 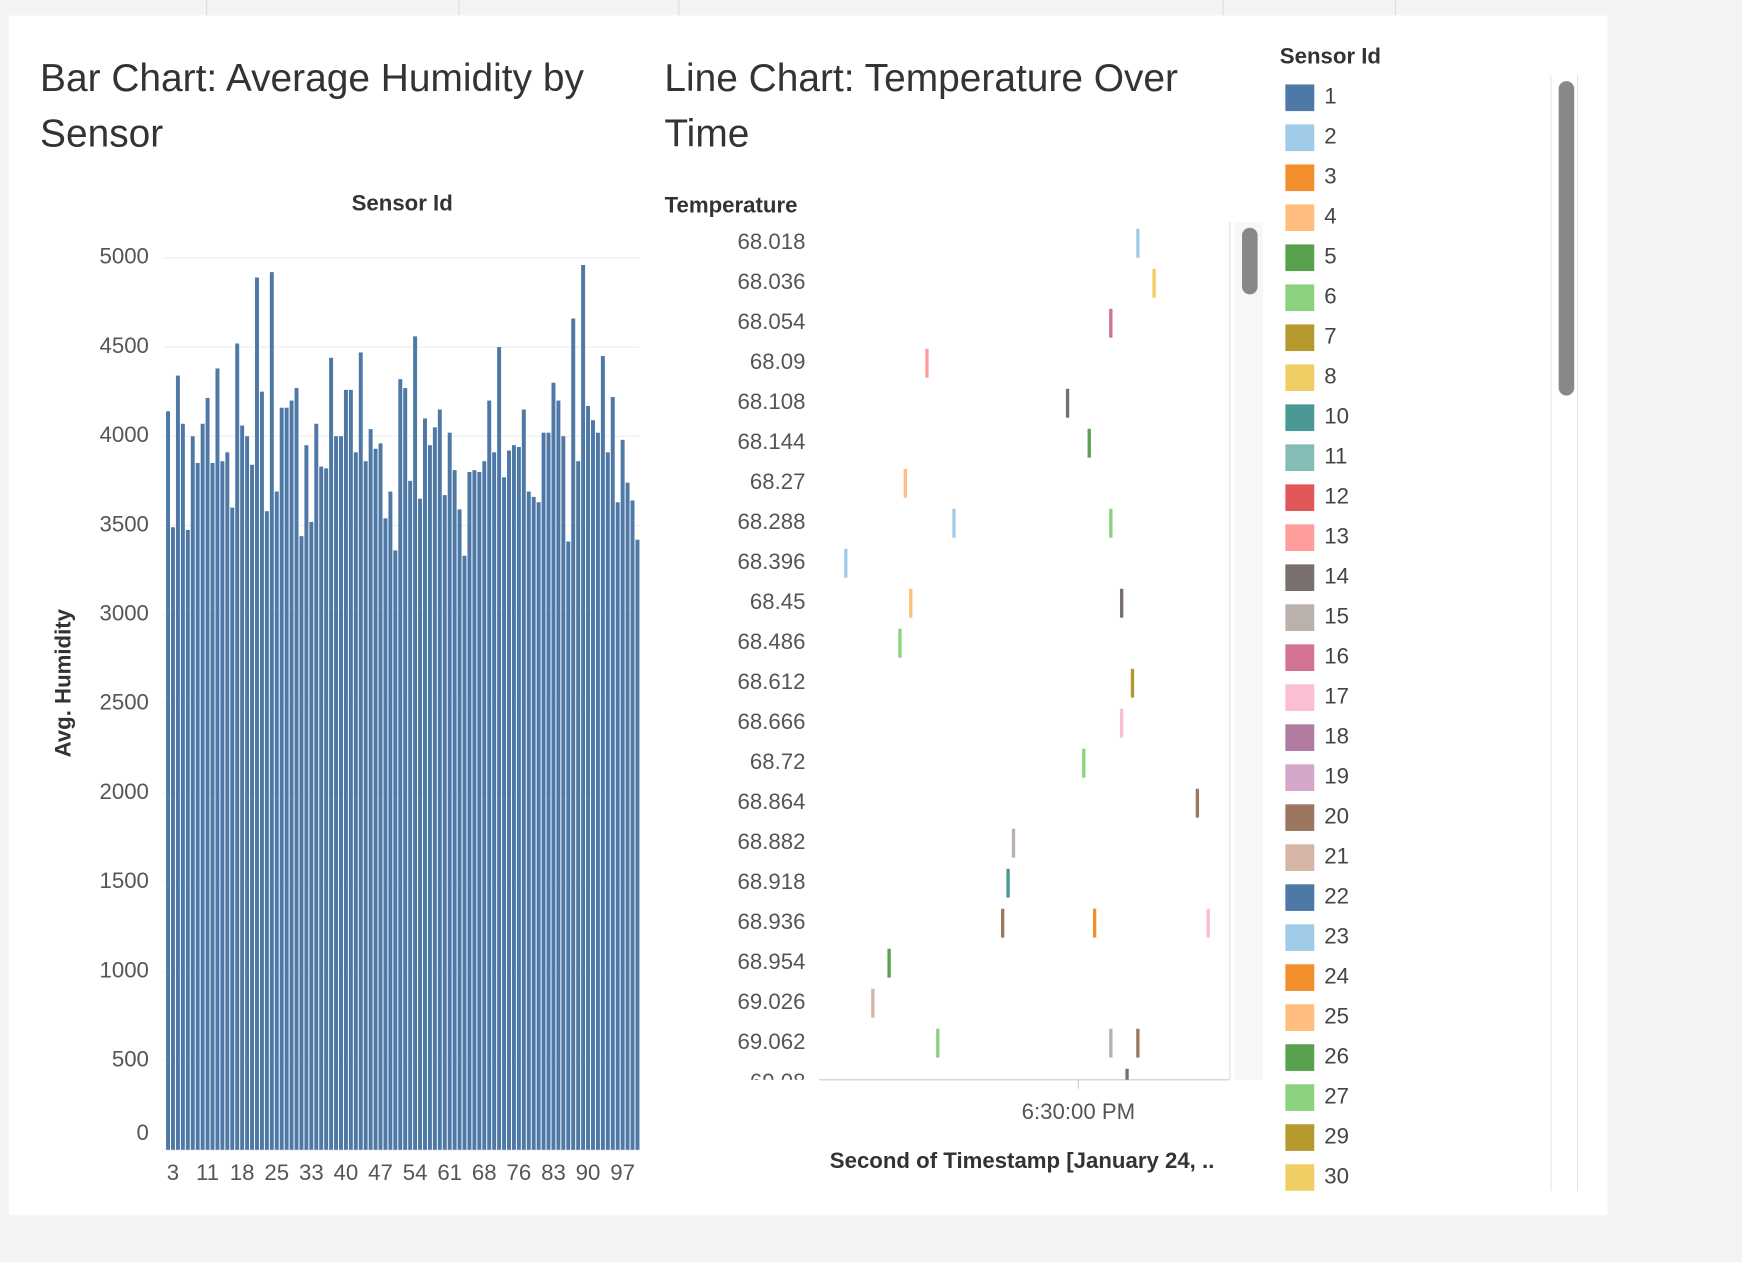 What do you see at coordinates (772, 961) in the screenshot?
I see `y-row-label: 68.954` at bounding box center [772, 961].